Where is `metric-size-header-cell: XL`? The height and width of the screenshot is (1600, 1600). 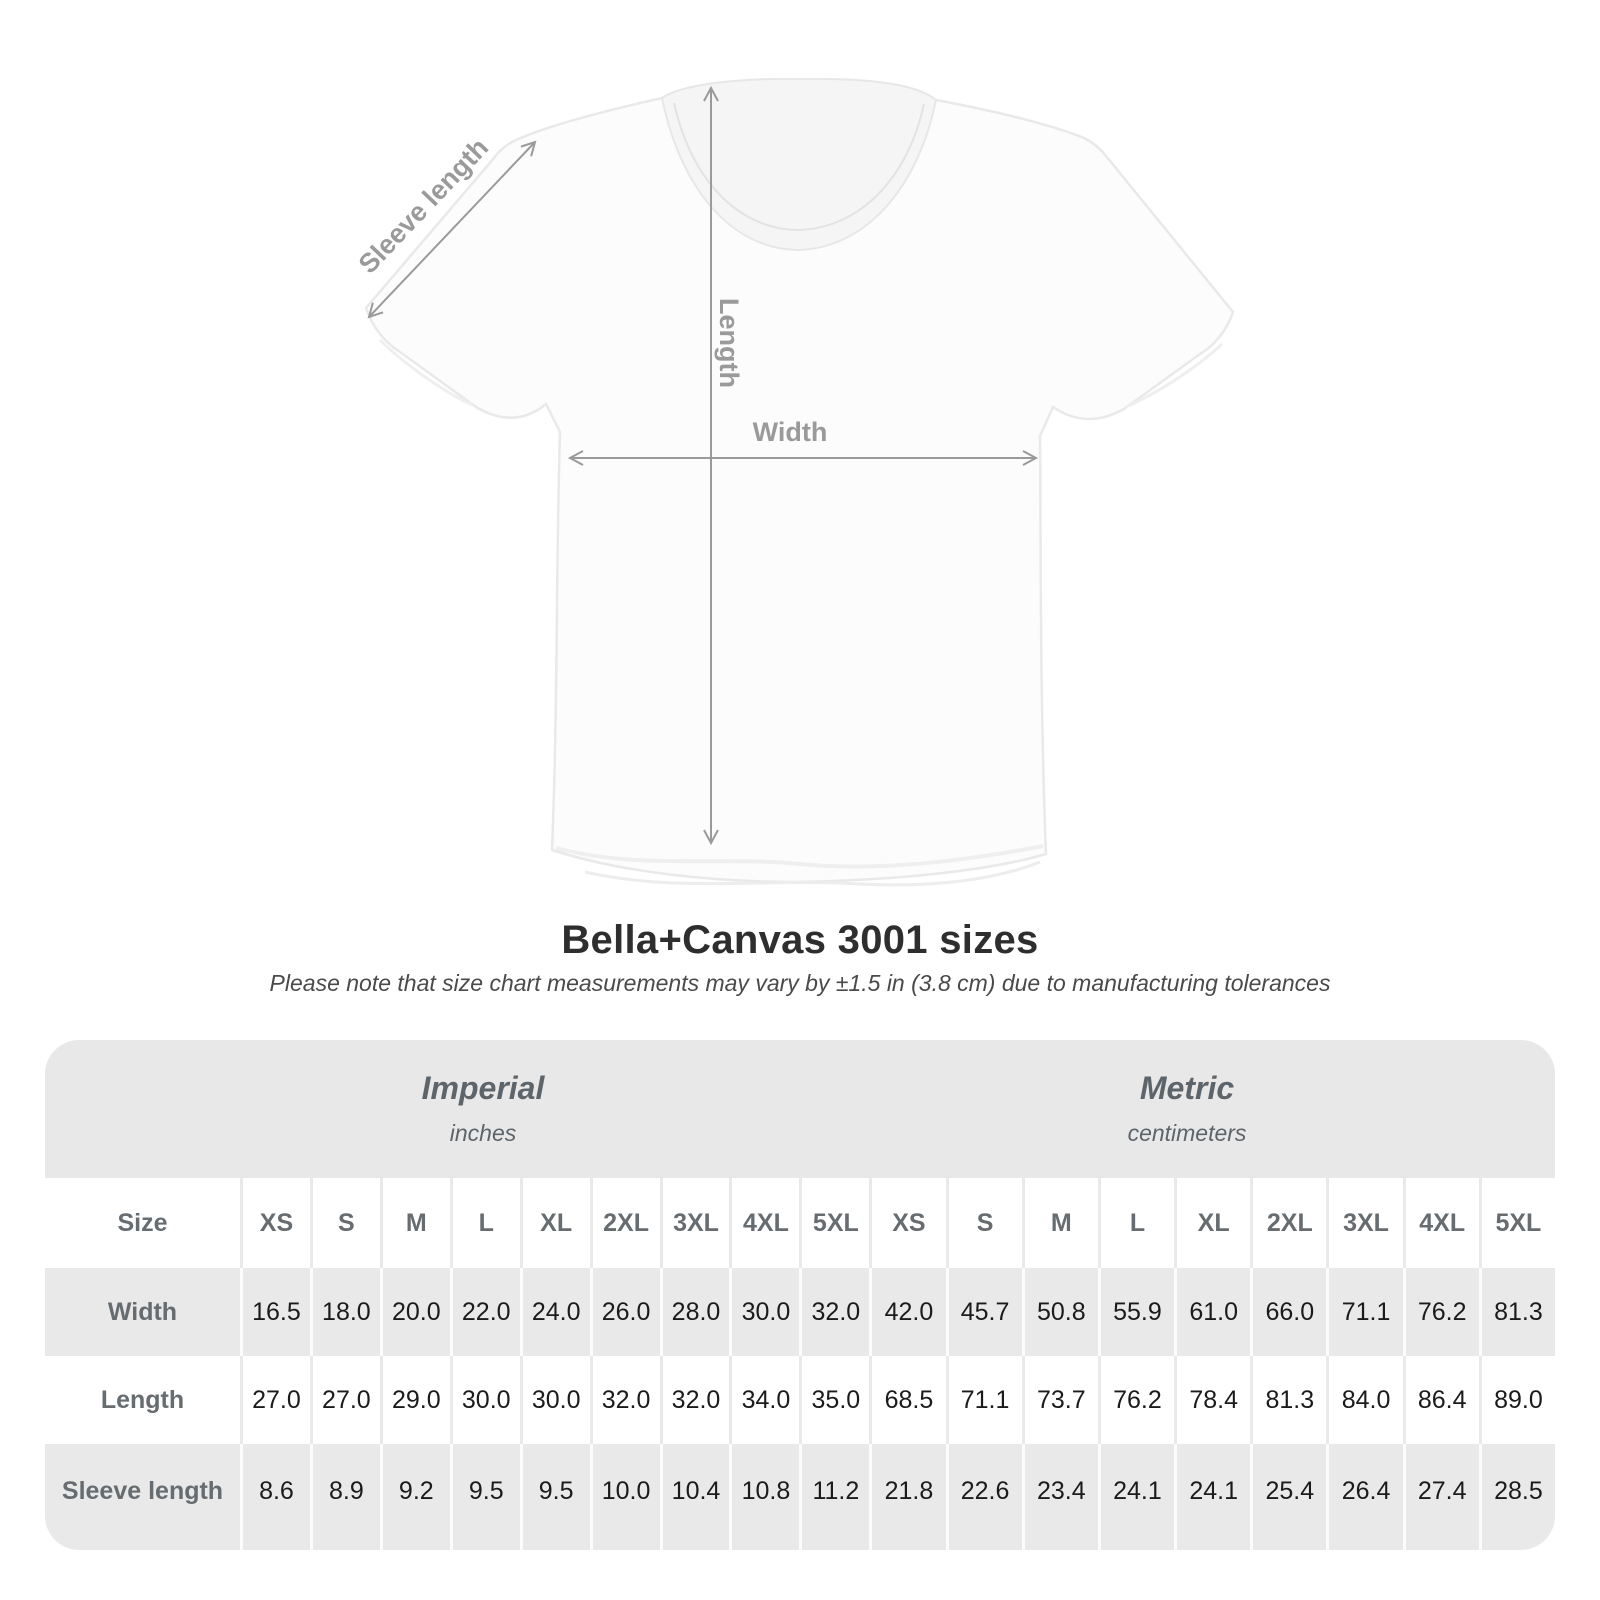
metric-size-header-cell: XL is located at coordinates (1212, 1223).